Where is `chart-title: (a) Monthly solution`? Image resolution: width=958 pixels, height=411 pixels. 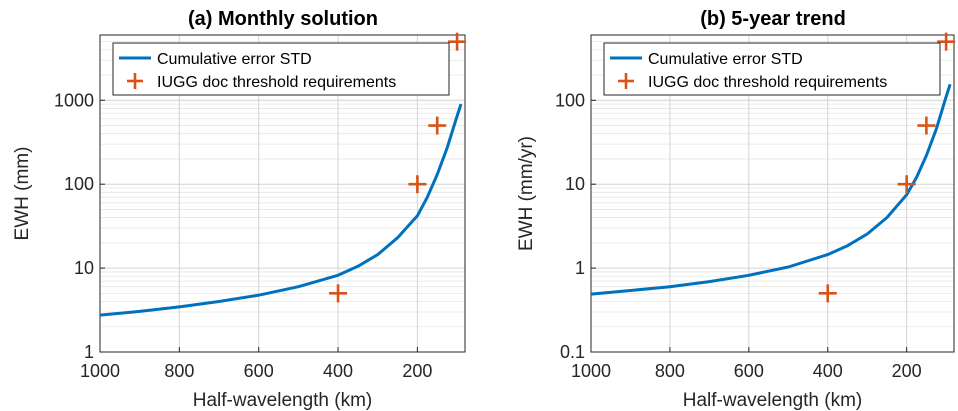 chart-title: (a) Monthly solution is located at coordinates (283, 19).